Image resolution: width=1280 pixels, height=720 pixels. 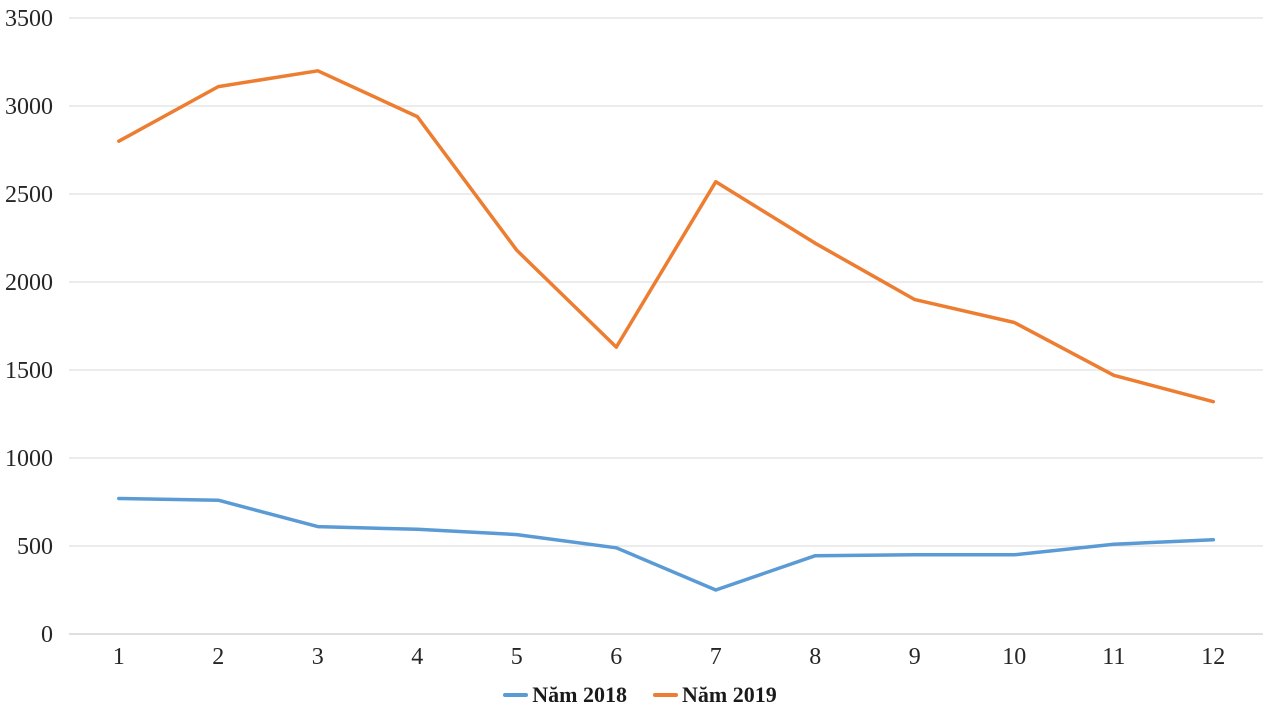 What do you see at coordinates (318, 657) in the screenshot?
I see `x-tick-label: 3` at bounding box center [318, 657].